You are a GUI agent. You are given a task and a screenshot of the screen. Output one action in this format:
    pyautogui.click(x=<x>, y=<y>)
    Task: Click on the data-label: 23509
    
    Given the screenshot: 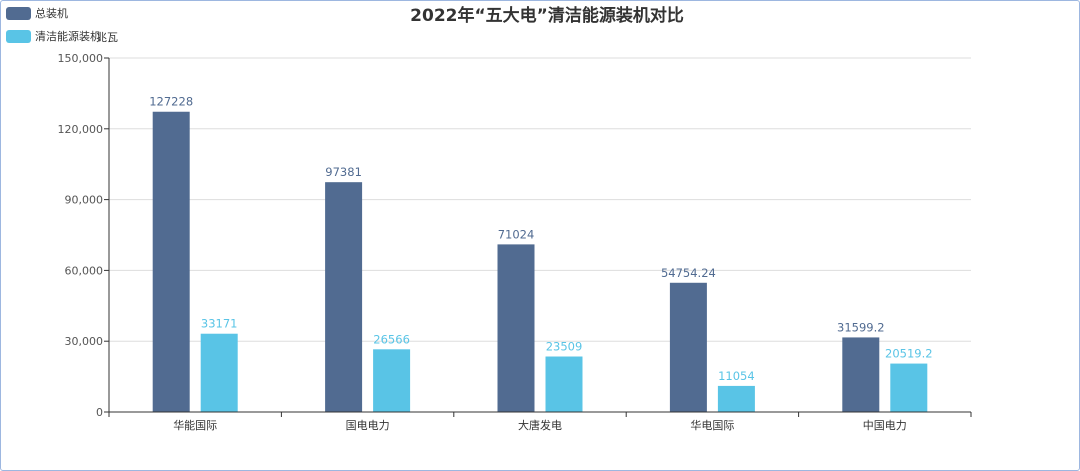 What is the action you would take?
    pyautogui.click(x=564, y=347)
    